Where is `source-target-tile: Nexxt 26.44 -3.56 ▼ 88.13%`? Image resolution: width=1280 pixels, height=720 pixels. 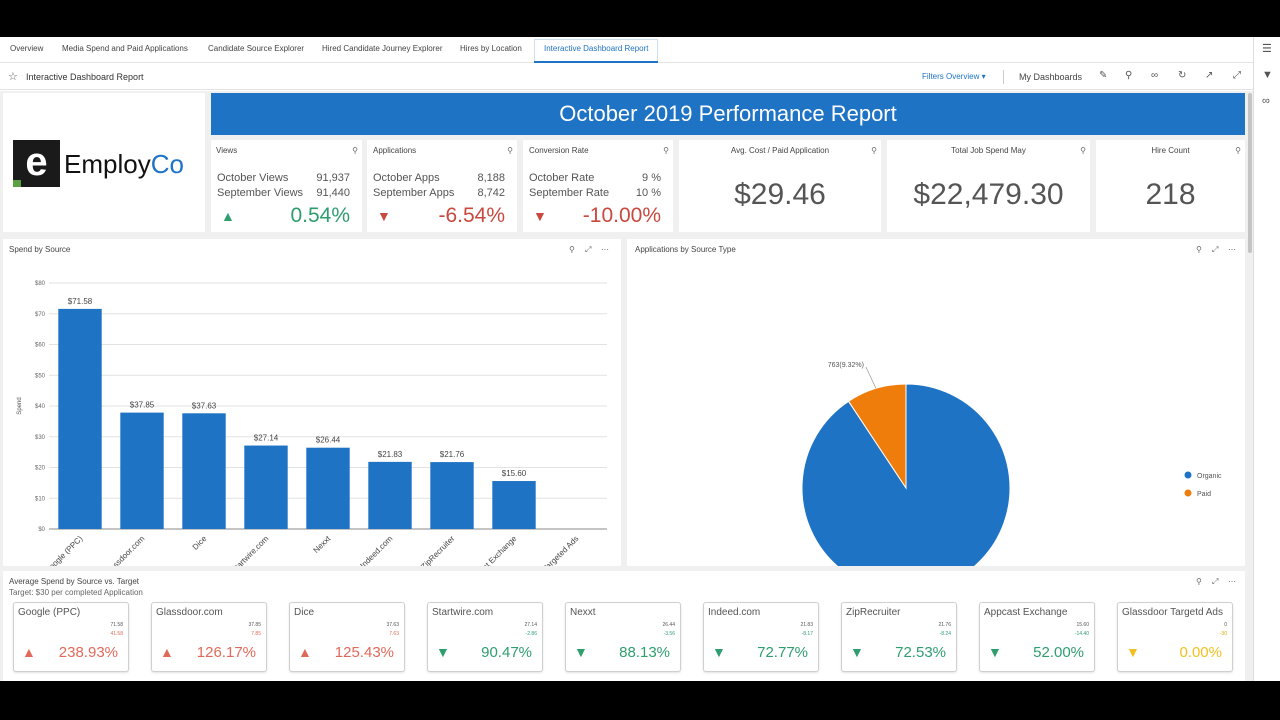 source-target-tile: Nexxt 26.44 -3.56 ▼ 88.13% is located at coordinates (623, 637).